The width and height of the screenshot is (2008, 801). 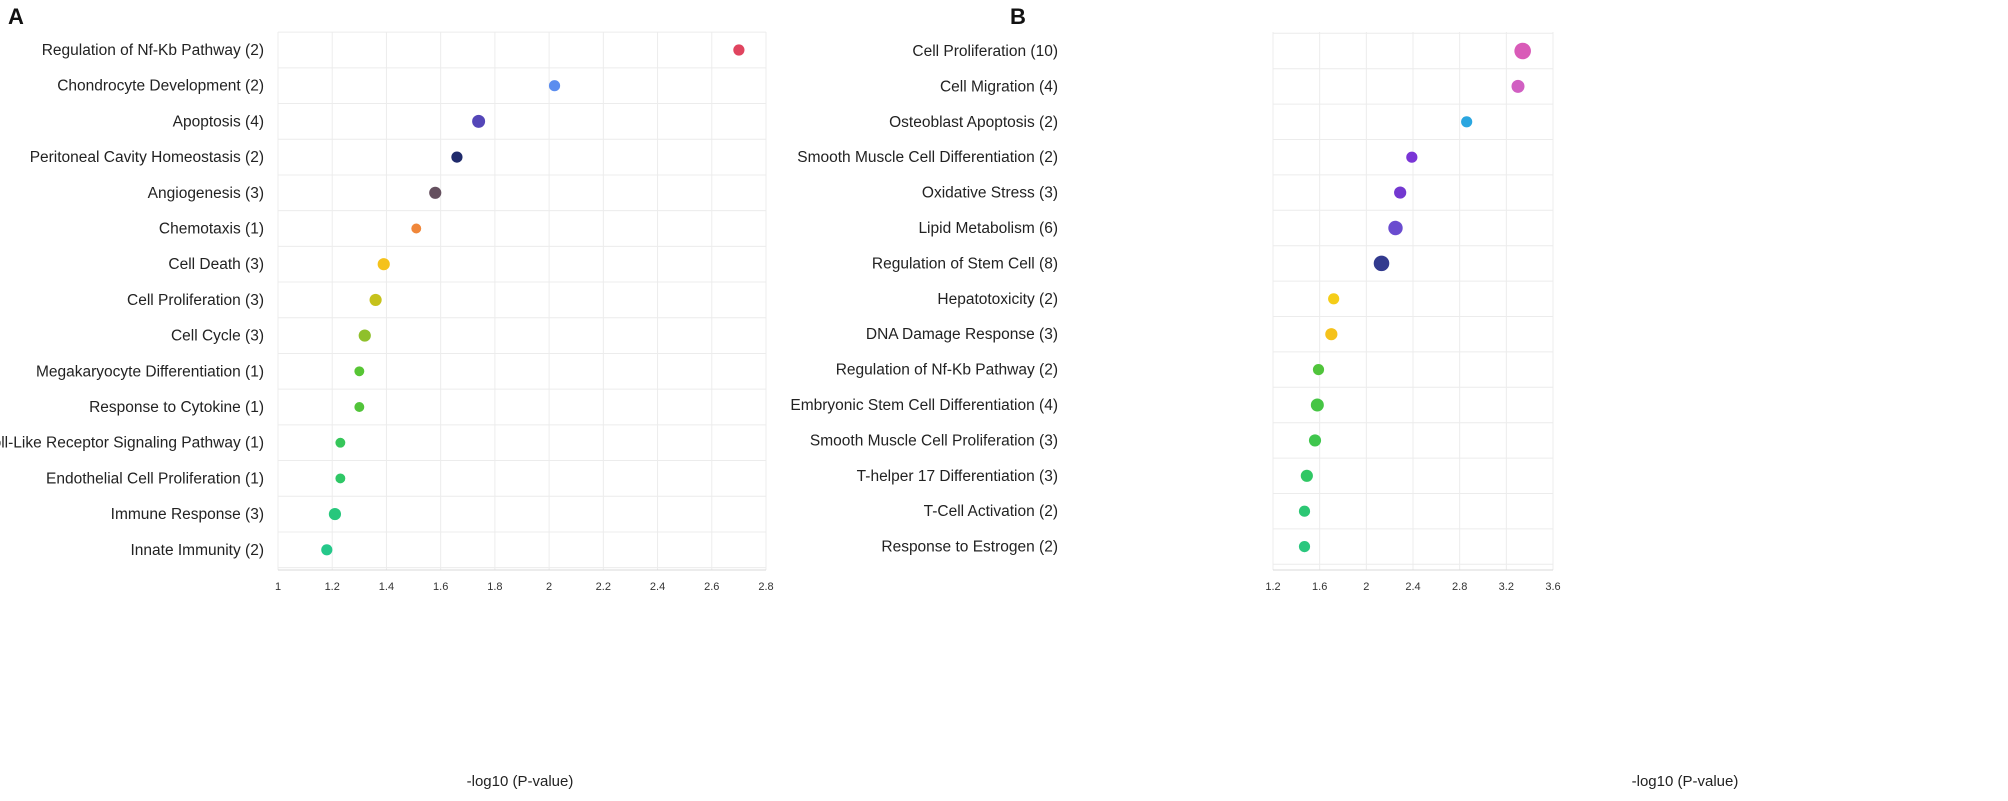 What do you see at coordinates (991, 511) in the screenshot?
I see `category-label: T-Cell Activation (2)` at bounding box center [991, 511].